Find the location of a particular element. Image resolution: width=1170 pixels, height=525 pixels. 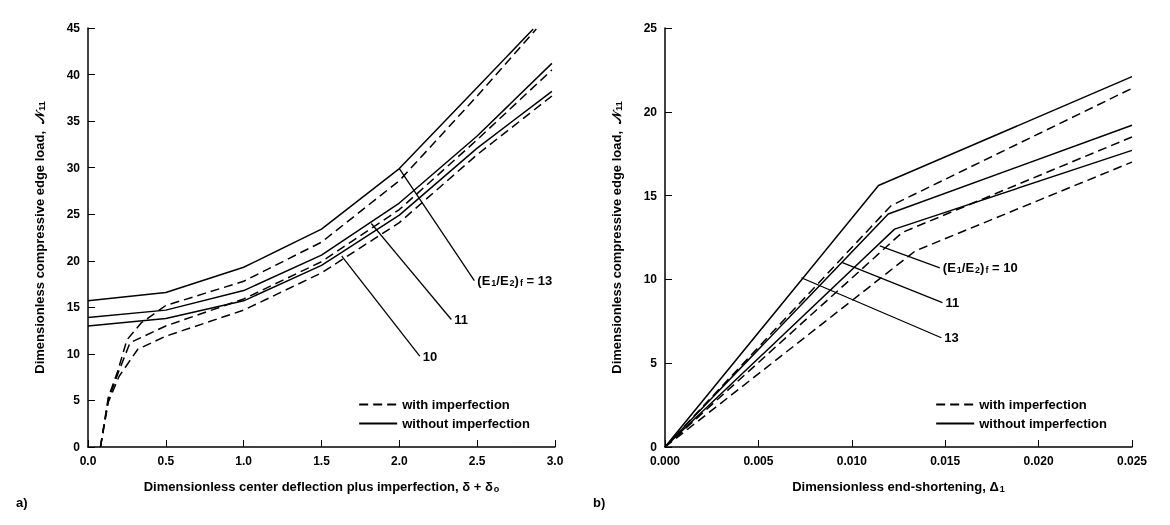

x-tick-label: 0.000 is located at coordinates (665, 461).